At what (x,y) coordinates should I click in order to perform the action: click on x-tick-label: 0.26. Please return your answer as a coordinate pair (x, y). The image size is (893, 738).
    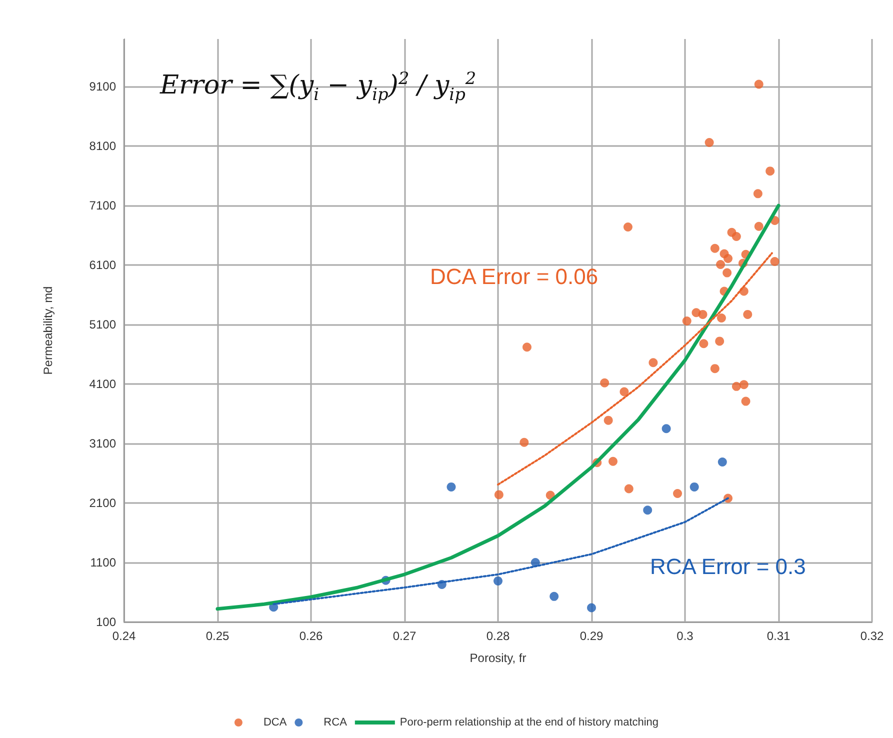
    Looking at the image, I should click on (311, 636).